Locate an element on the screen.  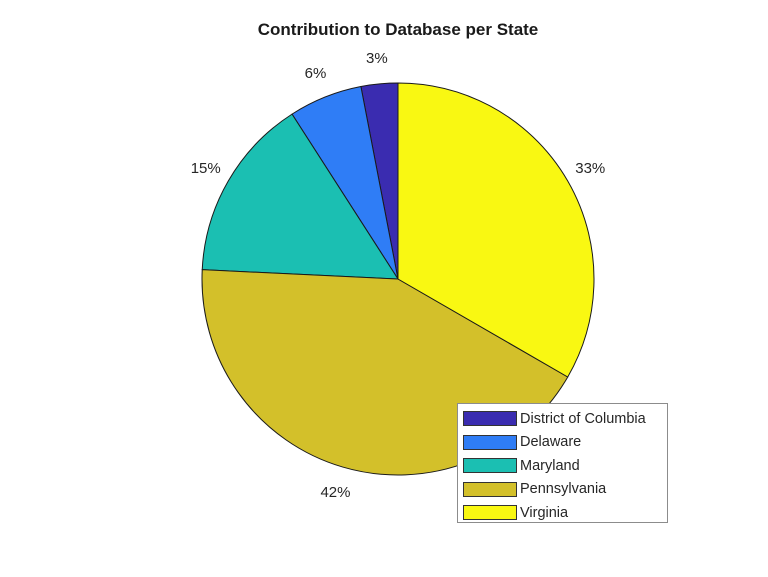
legend-label: Pennsylvania is located at coordinates (563, 489).